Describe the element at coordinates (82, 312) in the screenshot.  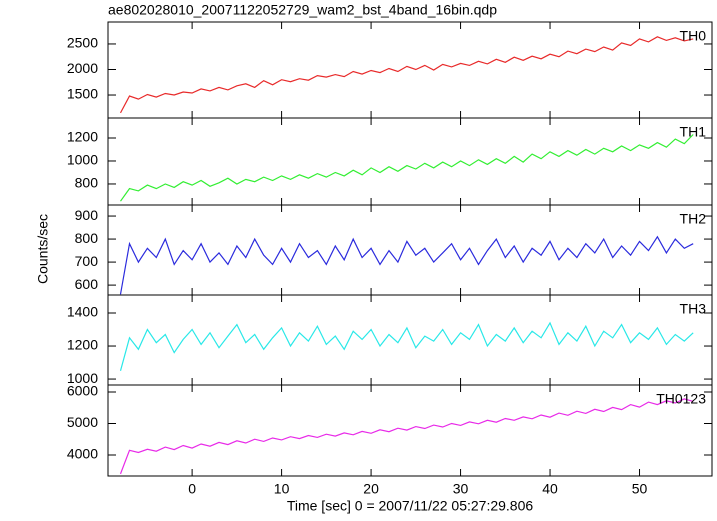
I see `y-tick-label: 1400` at that location.